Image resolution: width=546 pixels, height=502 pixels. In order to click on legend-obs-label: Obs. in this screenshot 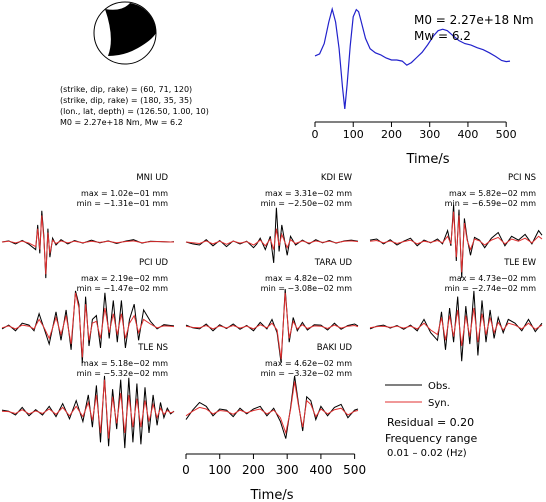, I will do `click(439, 386)`.